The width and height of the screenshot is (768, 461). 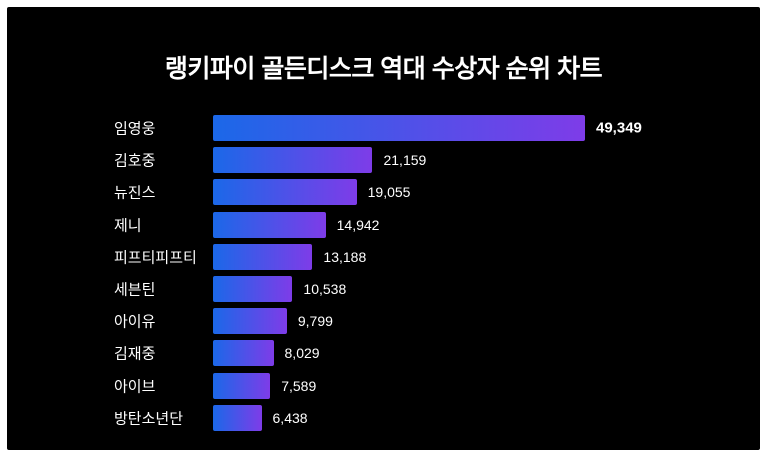 I want to click on bar-row: 아이유 9,799, so click(x=383, y=321).